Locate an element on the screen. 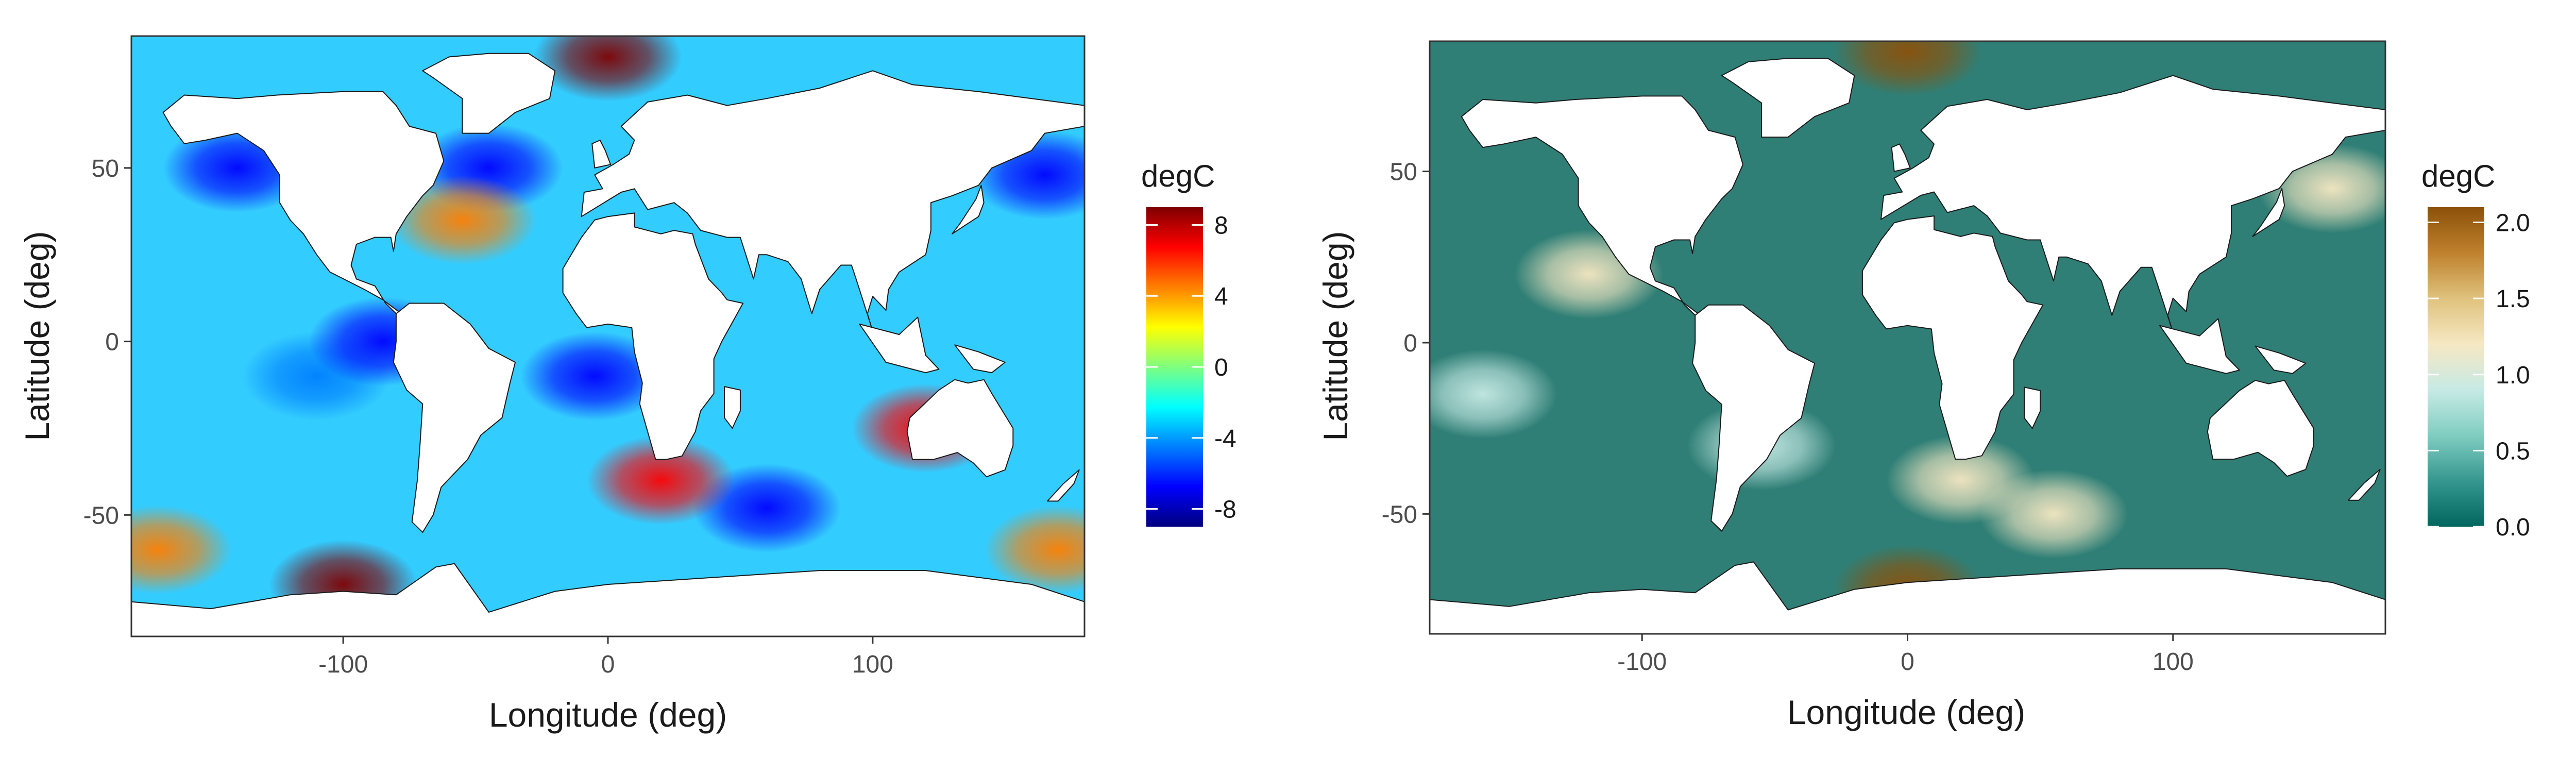  legend-tick-label: 1.5 is located at coordinates (2513, 299).